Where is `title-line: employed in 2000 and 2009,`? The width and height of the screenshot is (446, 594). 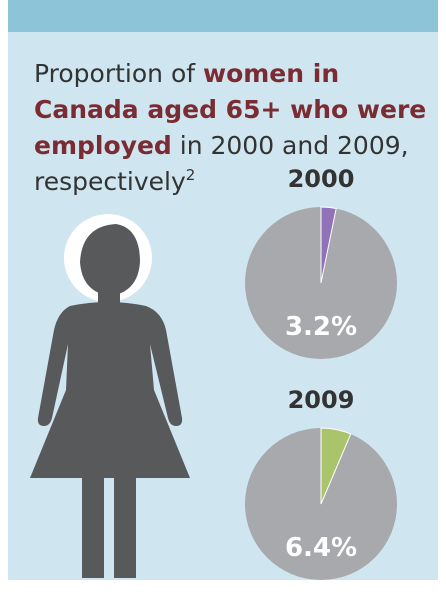 title-line: employed in 2000 and 2009, is located at coordinates (221, 145).